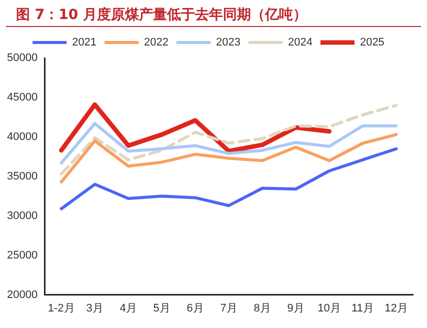  Describe the element at coordinates (95, 308) in the screenshot. I see `x-tick-label: 3月` at that location.